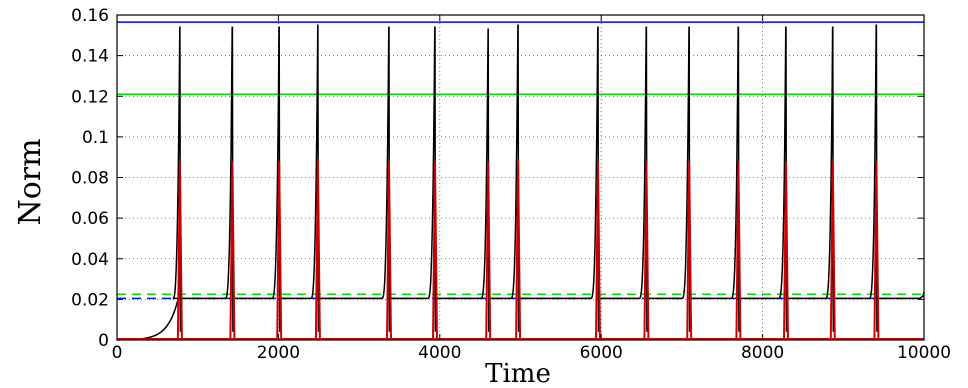 This screenshot has width=968, height=388. Describe the element at coordinates (90, 97) in the screenshot. I see `y-tick-label: 0.12` at that location.